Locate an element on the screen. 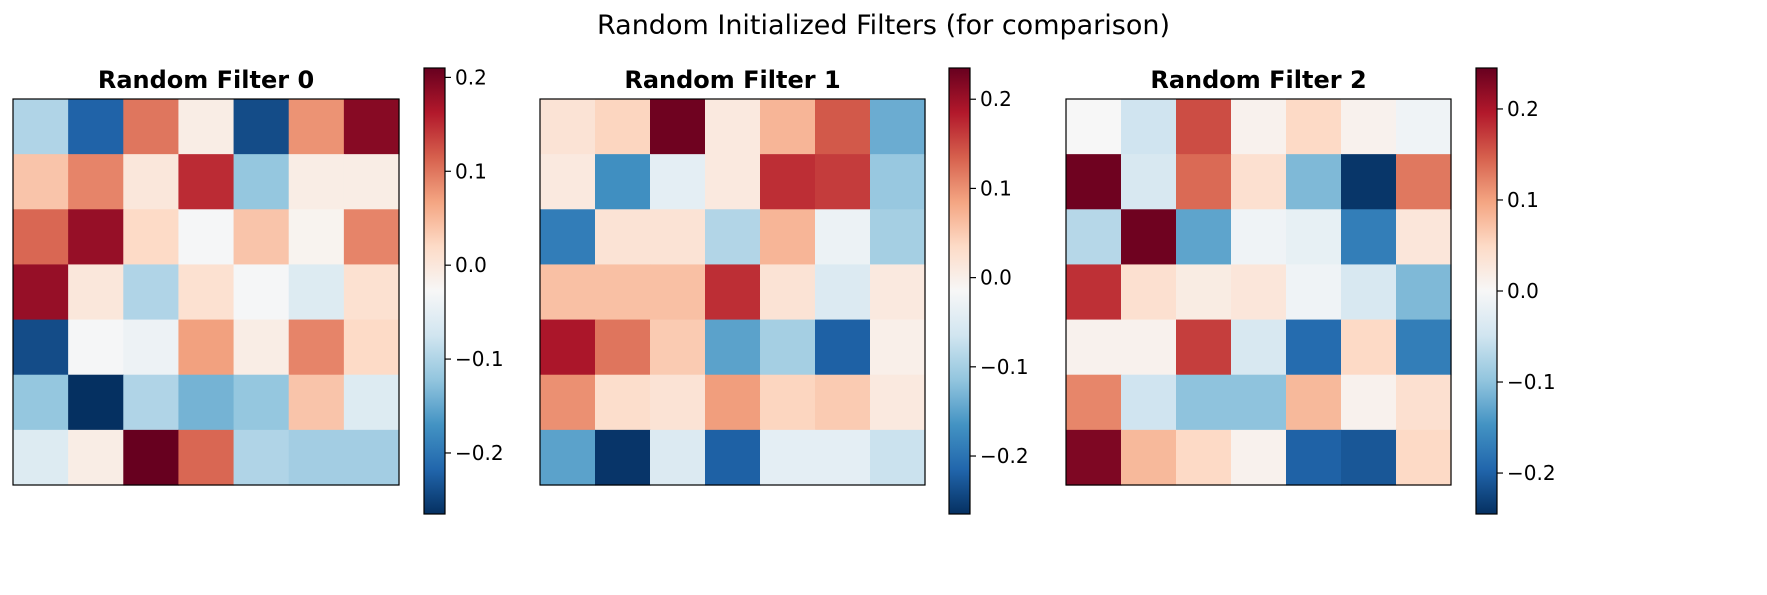 The width and height of the screenshot is (1767, 595). heatmap-cell-r0-c1 is located at coordinates (623, 127).